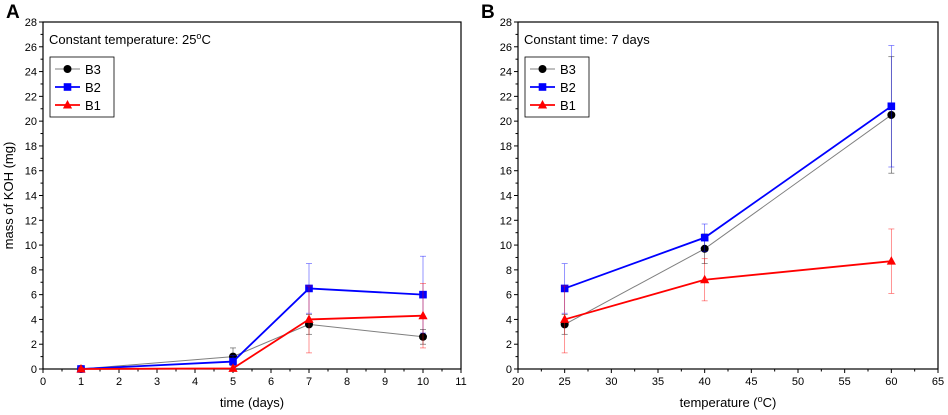  Describe the element at coordinates (423, 382) in the screenshot. I see `x-tick-label: 10` at that location.